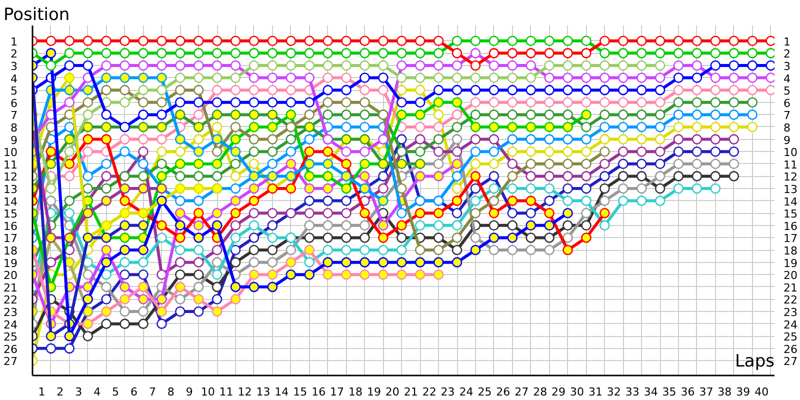  I want to click on y-tick-label: 21, so click(11, 287).